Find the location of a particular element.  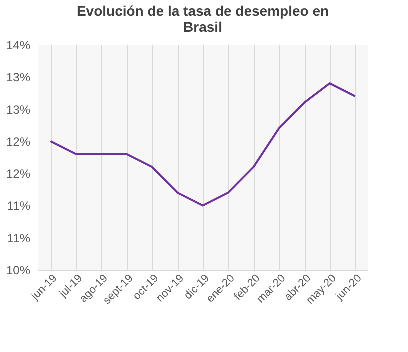

text: Evolución de la tasa de desempleo en is located at coordinates (203, 11).